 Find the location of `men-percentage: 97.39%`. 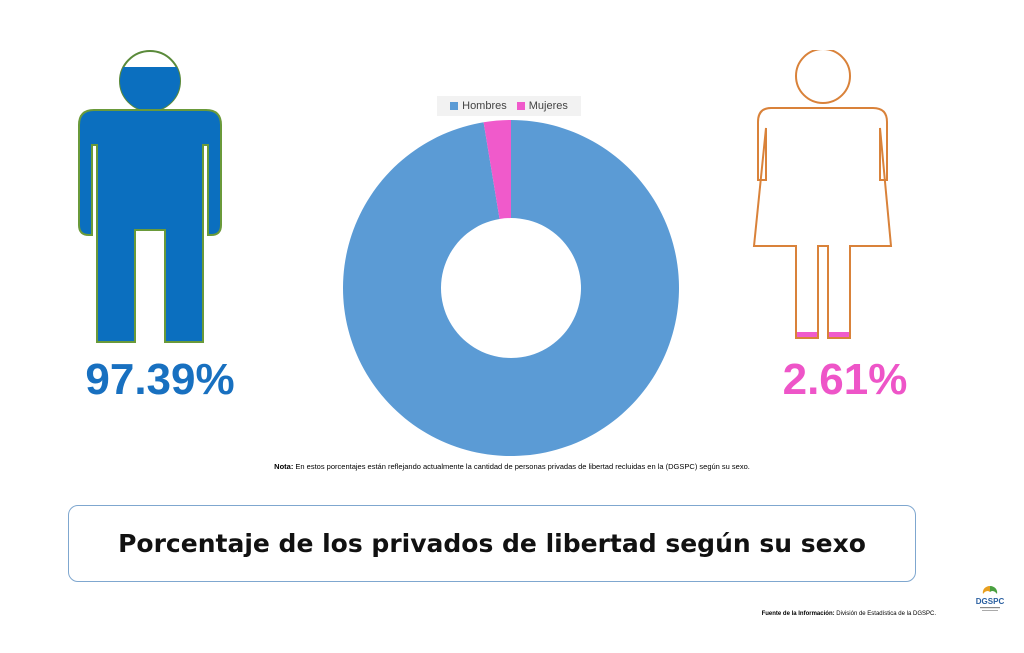

men-percentage: 97.39% is located at coordinates (160, 379).